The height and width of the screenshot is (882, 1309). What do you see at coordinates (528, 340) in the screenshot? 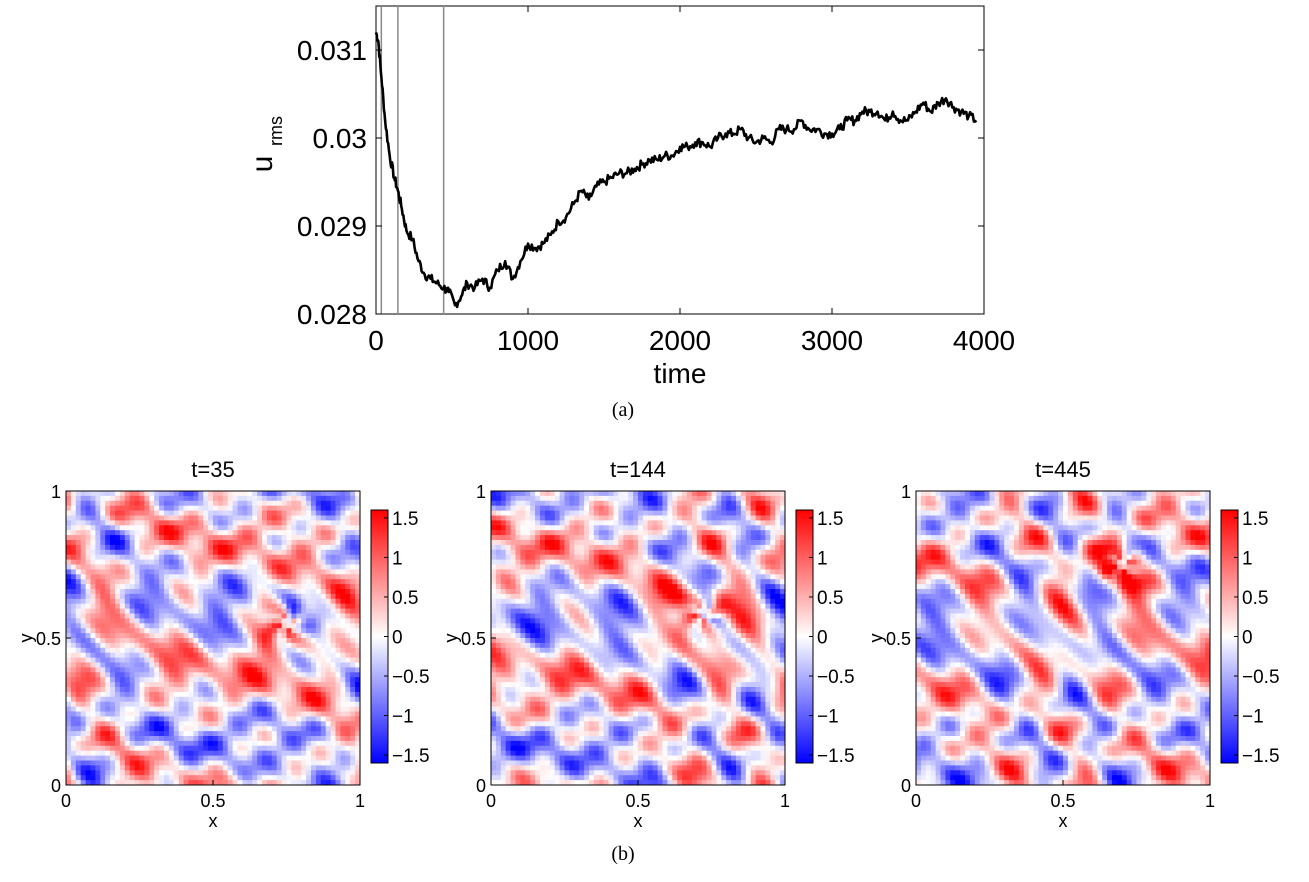
I see `x-tick-label: 1000` at bounding box center [528, 340].